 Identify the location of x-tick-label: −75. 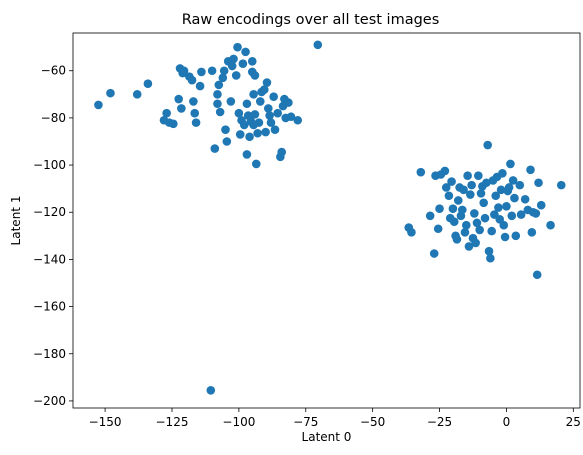
(305, 422).